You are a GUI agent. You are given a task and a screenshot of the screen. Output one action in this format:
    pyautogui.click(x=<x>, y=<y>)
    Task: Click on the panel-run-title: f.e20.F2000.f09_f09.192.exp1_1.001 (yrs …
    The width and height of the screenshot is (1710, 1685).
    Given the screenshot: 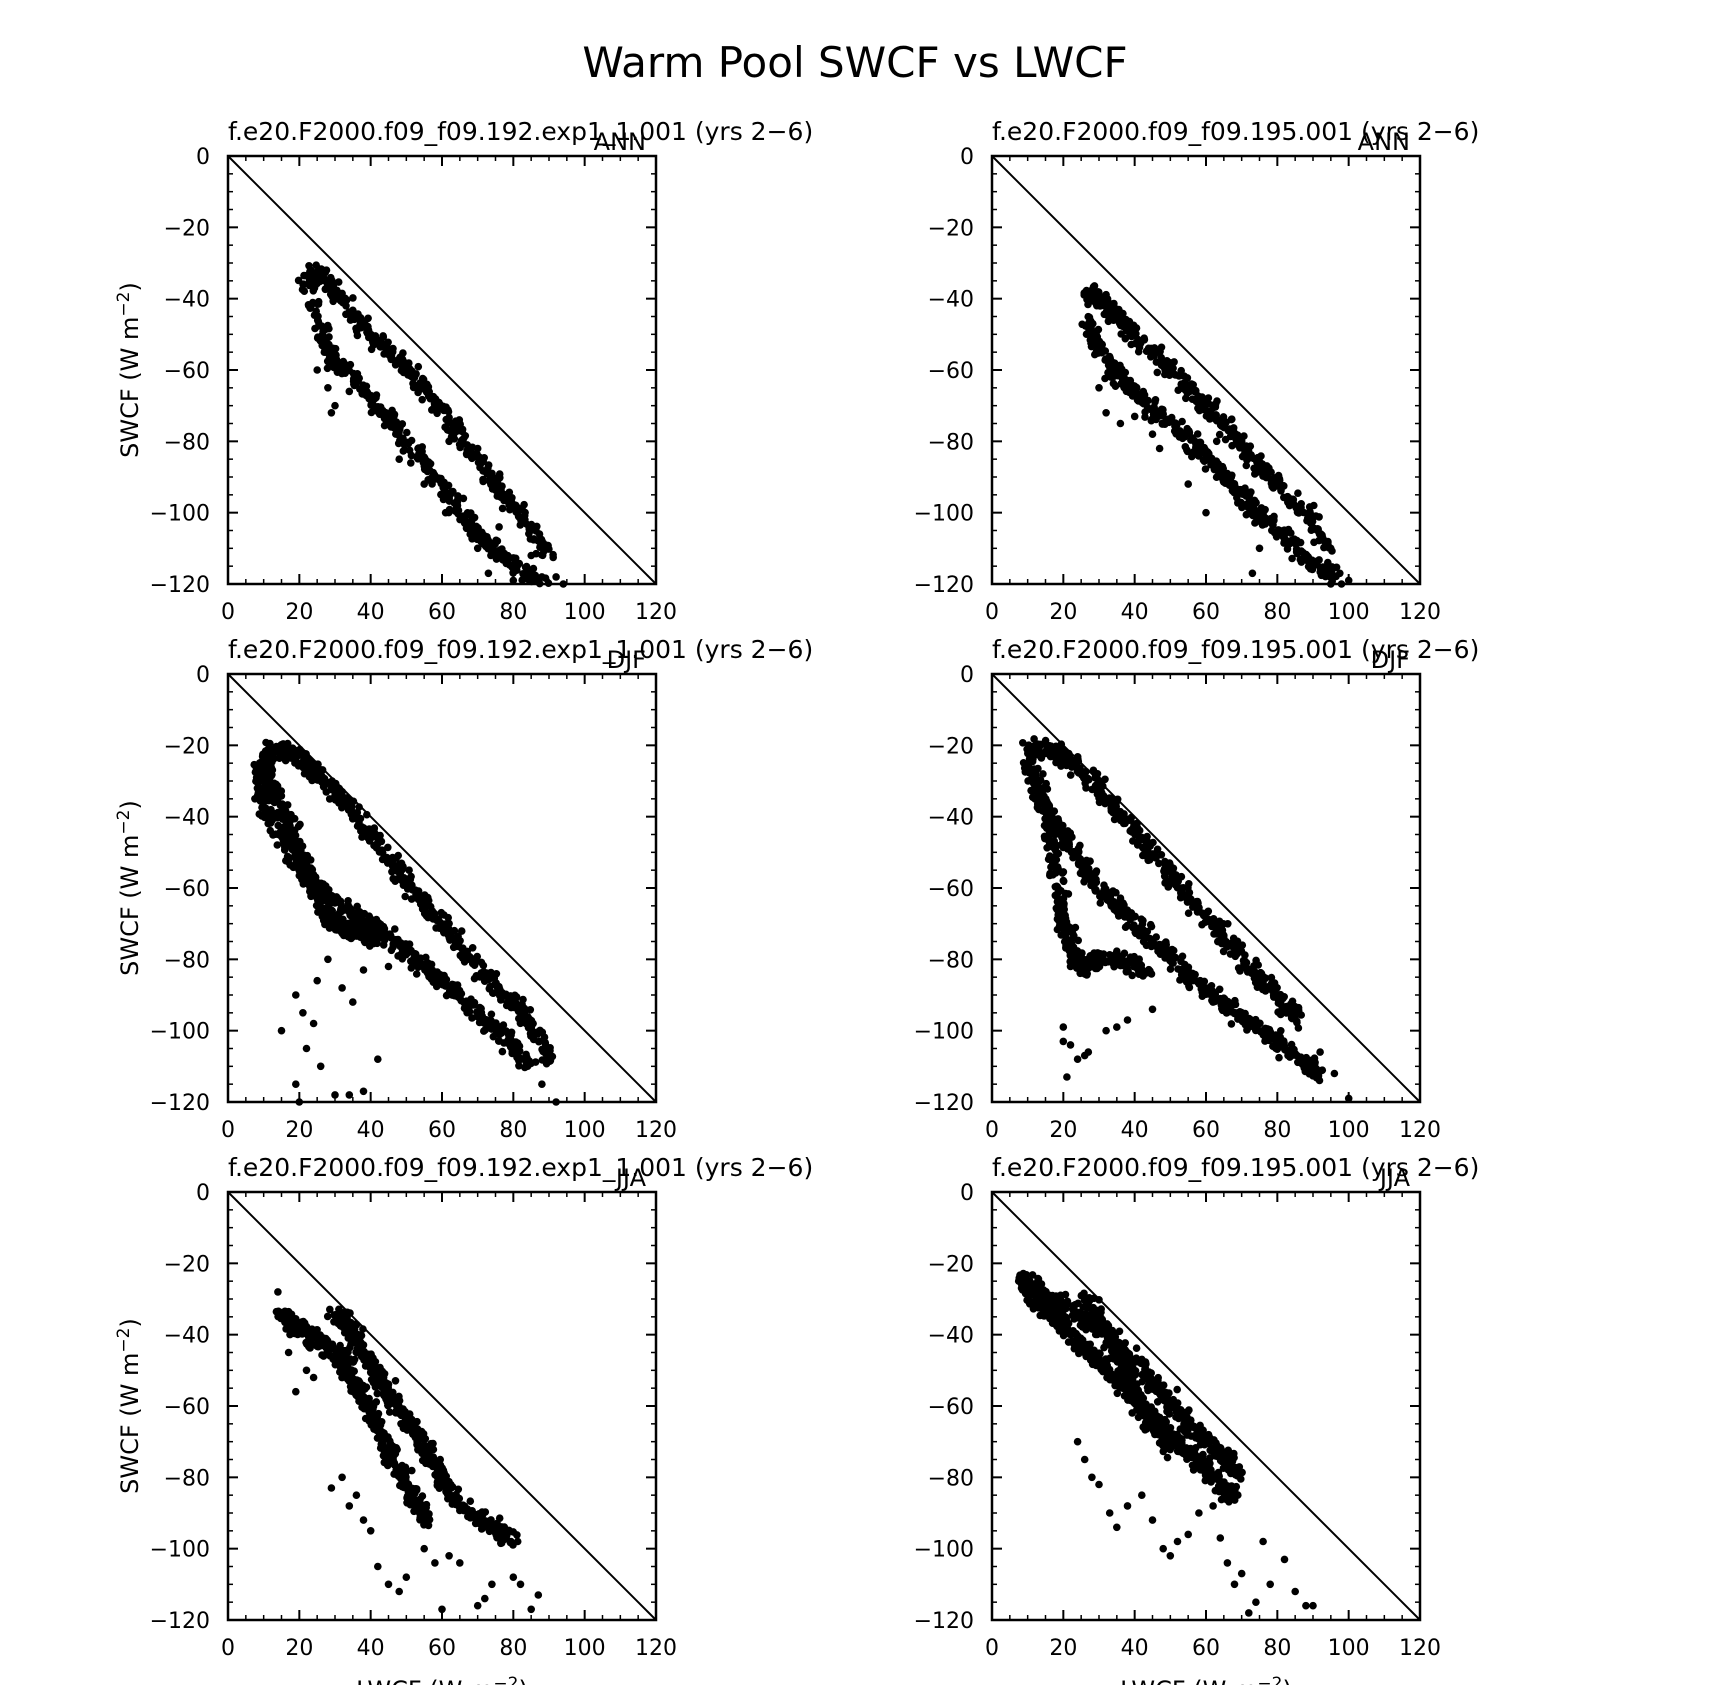 What is the action you would take?
    pyautogui.click(x=520, y=1167)
    